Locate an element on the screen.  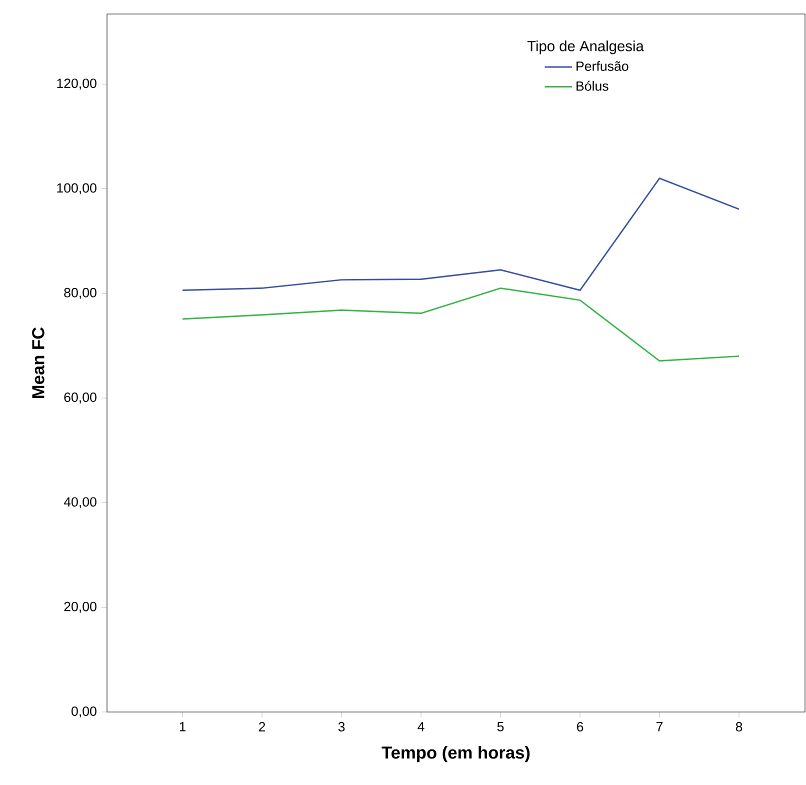
legend-title: Tipo de Analgesia is located at coordinates (585, 47).